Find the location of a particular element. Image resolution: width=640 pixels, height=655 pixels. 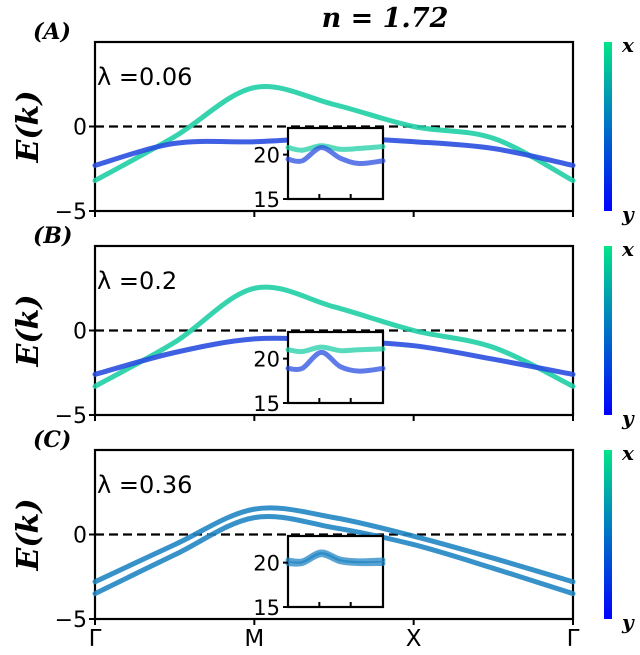

panel-label: (B) is located at coordinates (52, 236).